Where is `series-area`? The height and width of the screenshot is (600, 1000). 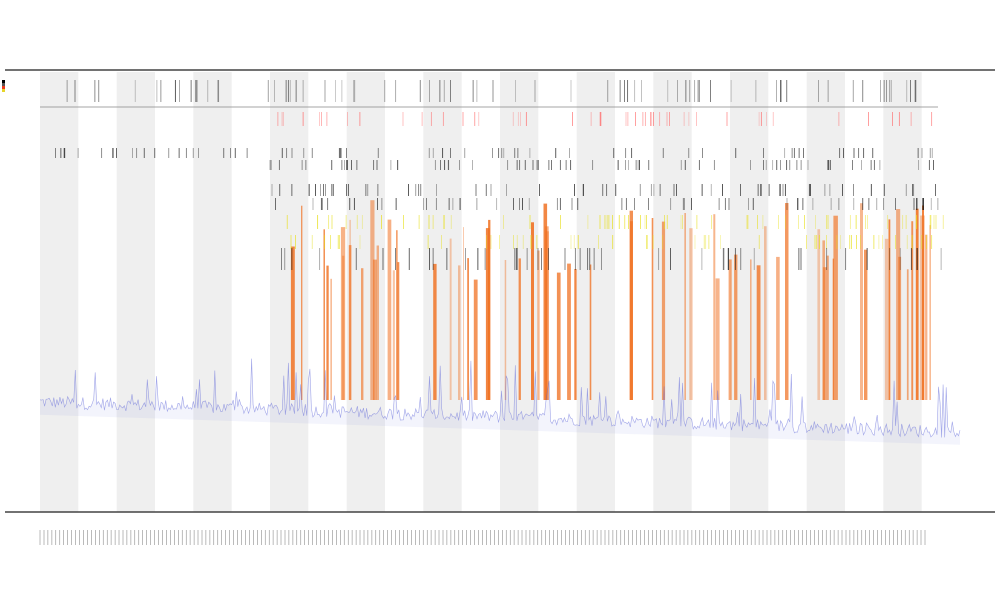
series-area is located at coordinates (500, 401).